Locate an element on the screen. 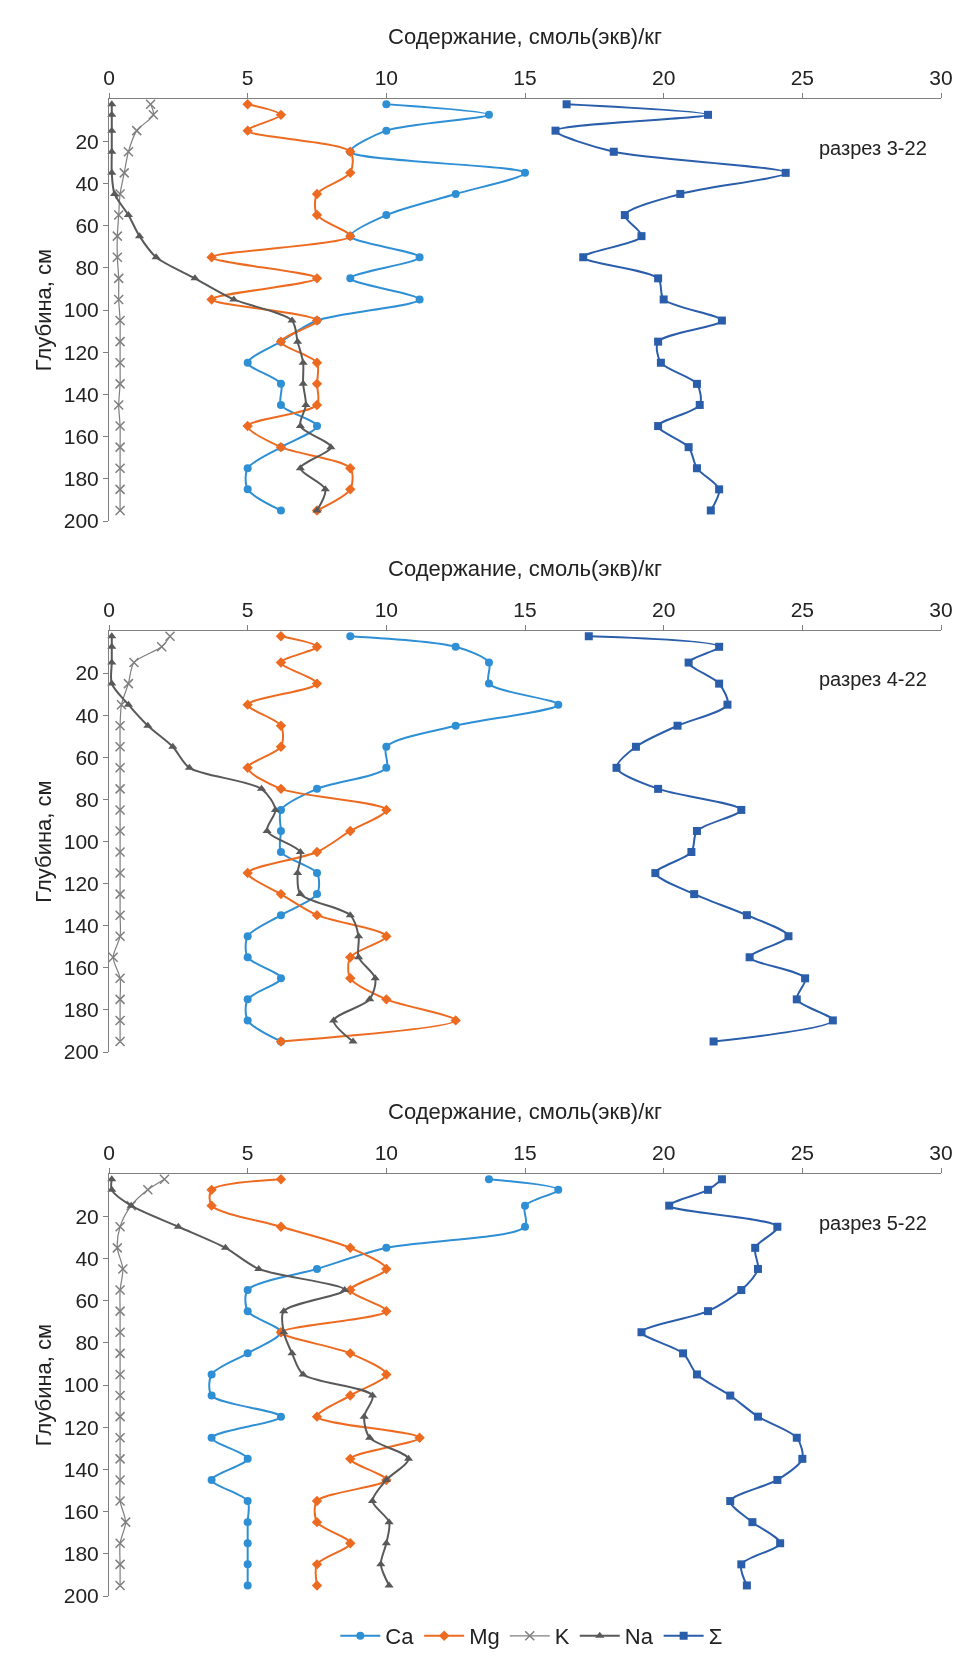 This screenshot has width=966, height=1657. annotation: разрез 4-22 is located at coordinates (873, 679).